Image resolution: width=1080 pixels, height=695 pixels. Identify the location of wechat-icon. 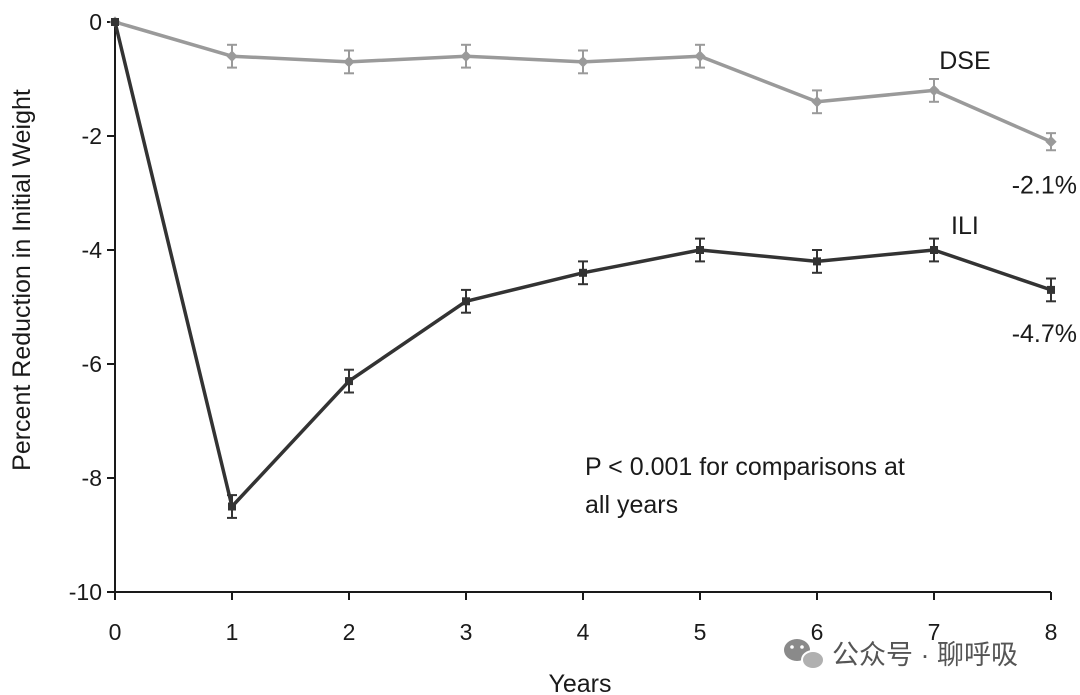
(804, 654).